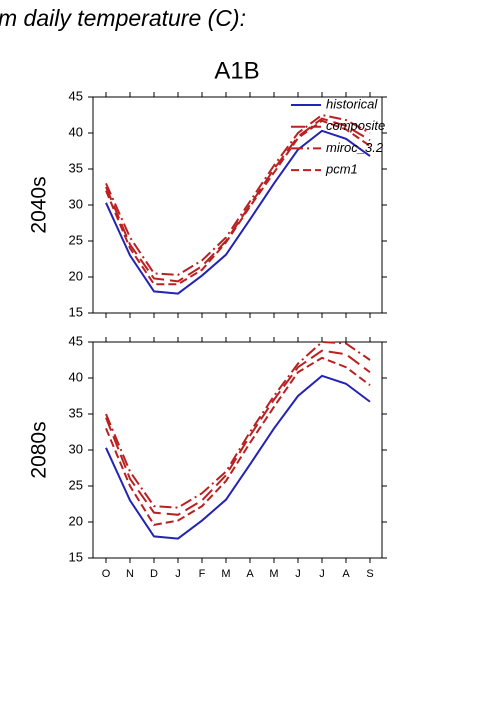 Image resolution: width=501 pixels, height=709 pixels. I want to click on x-tick-label: S, so click(369, 574).